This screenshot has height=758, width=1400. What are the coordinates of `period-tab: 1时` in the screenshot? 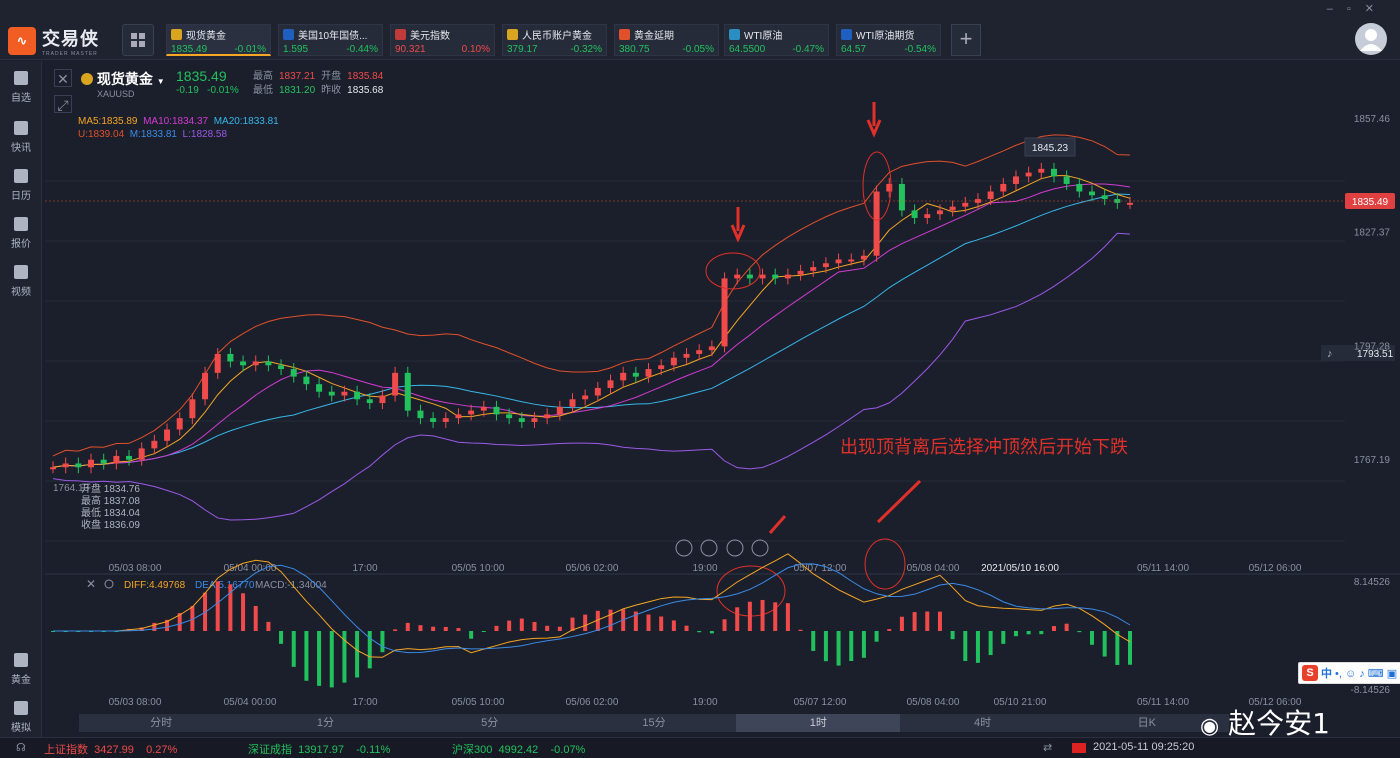 It's located at (818, 723).